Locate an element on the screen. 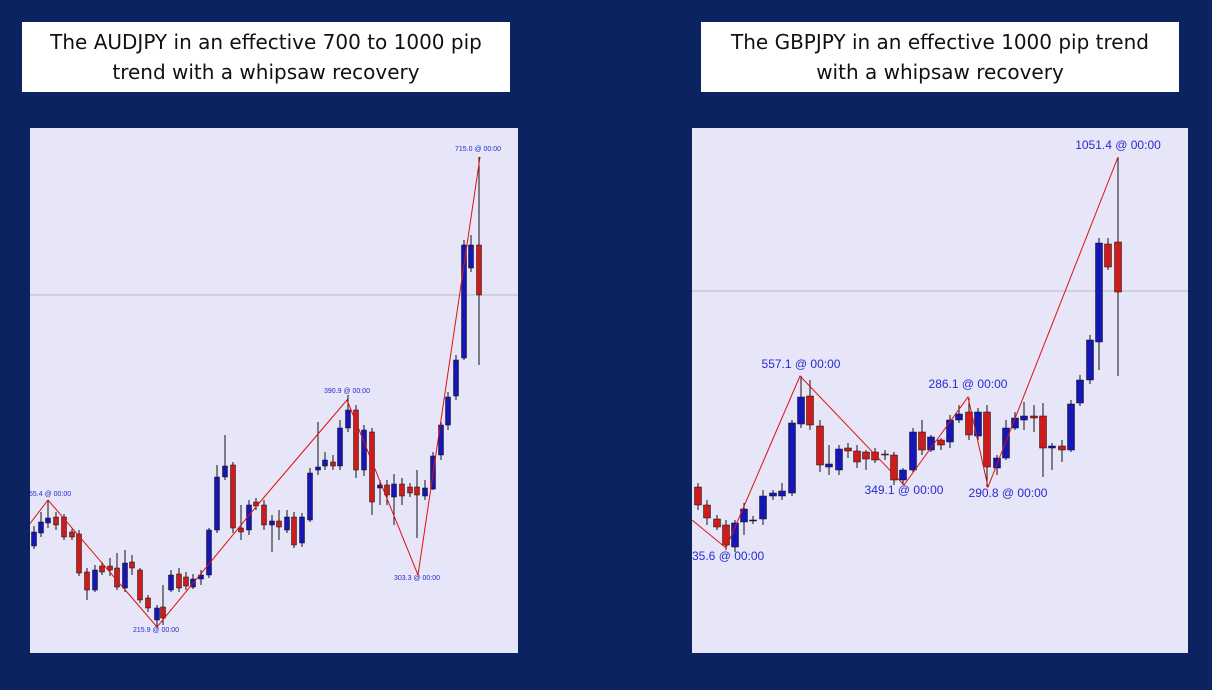 The image size is (1212, 690). zigzag-label: 290.8 @ 00:00 is located at coordinates (1008, 493).